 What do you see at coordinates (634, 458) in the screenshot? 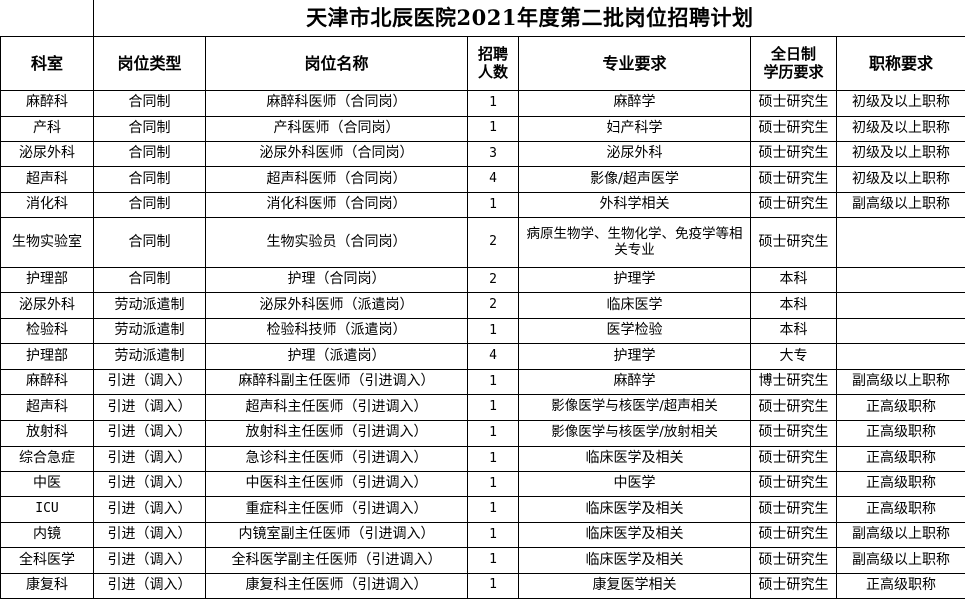
I see `cell-major: 临床医学及相关` at bounding box center [634, 458].